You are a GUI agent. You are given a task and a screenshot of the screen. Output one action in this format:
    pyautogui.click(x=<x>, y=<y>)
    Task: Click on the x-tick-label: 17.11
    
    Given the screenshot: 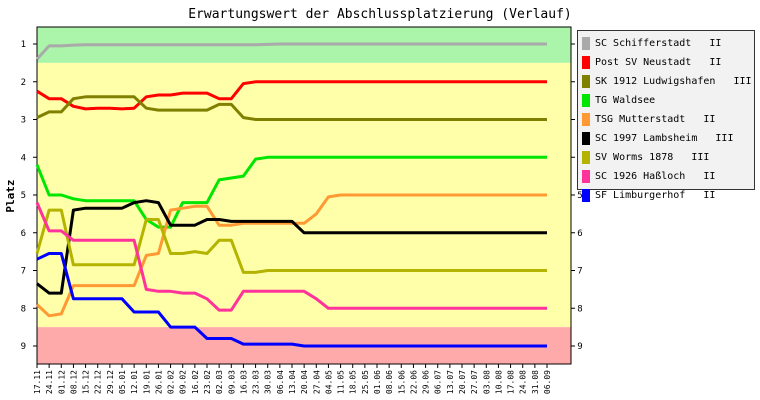 What is the action you would take?
    pyautogui.click(x=37, y=382)
    